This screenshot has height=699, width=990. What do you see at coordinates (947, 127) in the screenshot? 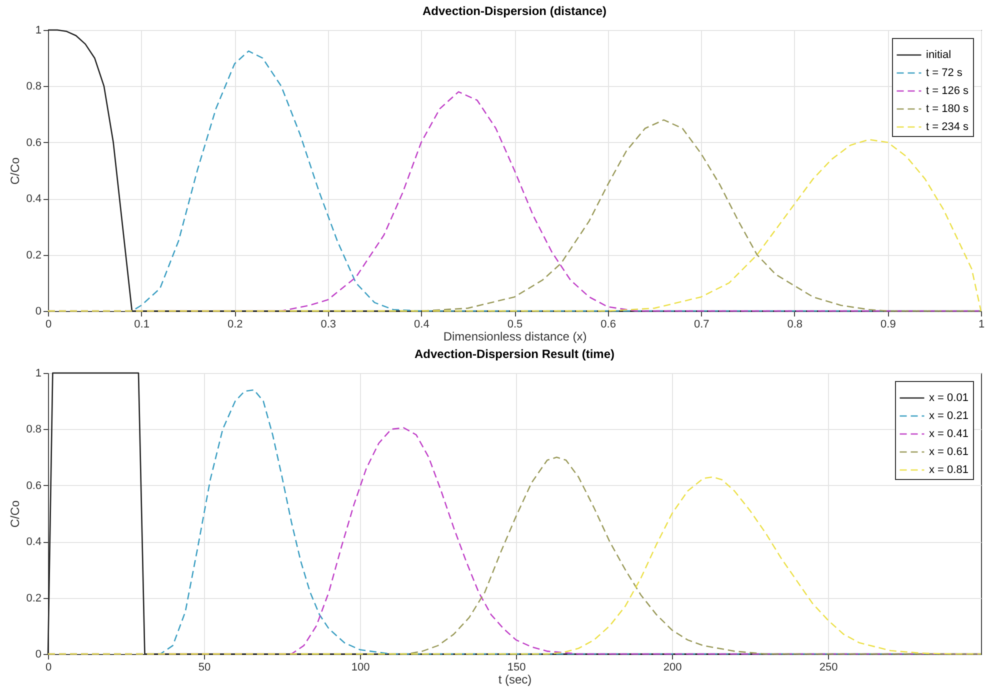
I see `legend-label: t = 234 s` at bounding box center [947, 127].